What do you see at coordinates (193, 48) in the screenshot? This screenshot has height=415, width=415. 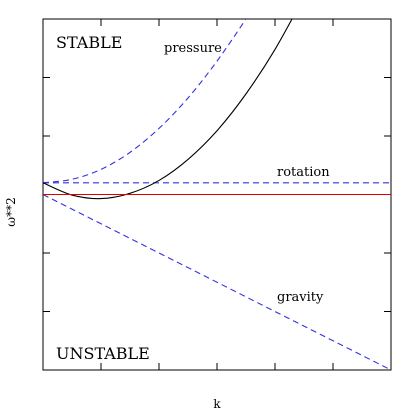 I see `series-label-pressure: pressure` at bounding box center [193, 48].